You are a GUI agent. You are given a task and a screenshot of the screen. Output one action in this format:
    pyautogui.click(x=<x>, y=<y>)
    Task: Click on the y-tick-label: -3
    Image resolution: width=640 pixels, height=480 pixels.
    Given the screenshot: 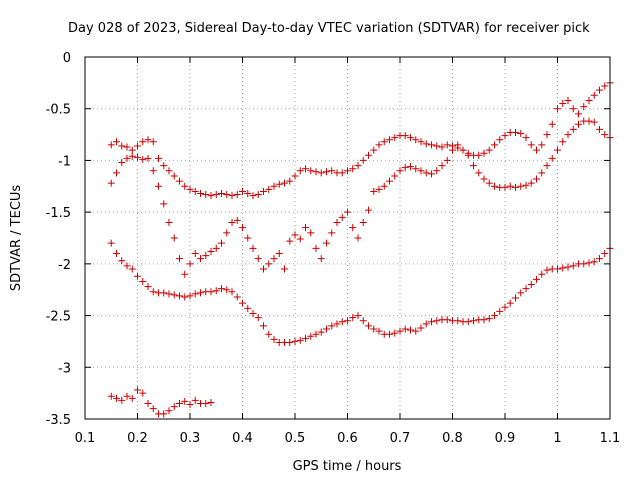 What is the action you would take?
    pyautogui.click(x=64, y=368)
    